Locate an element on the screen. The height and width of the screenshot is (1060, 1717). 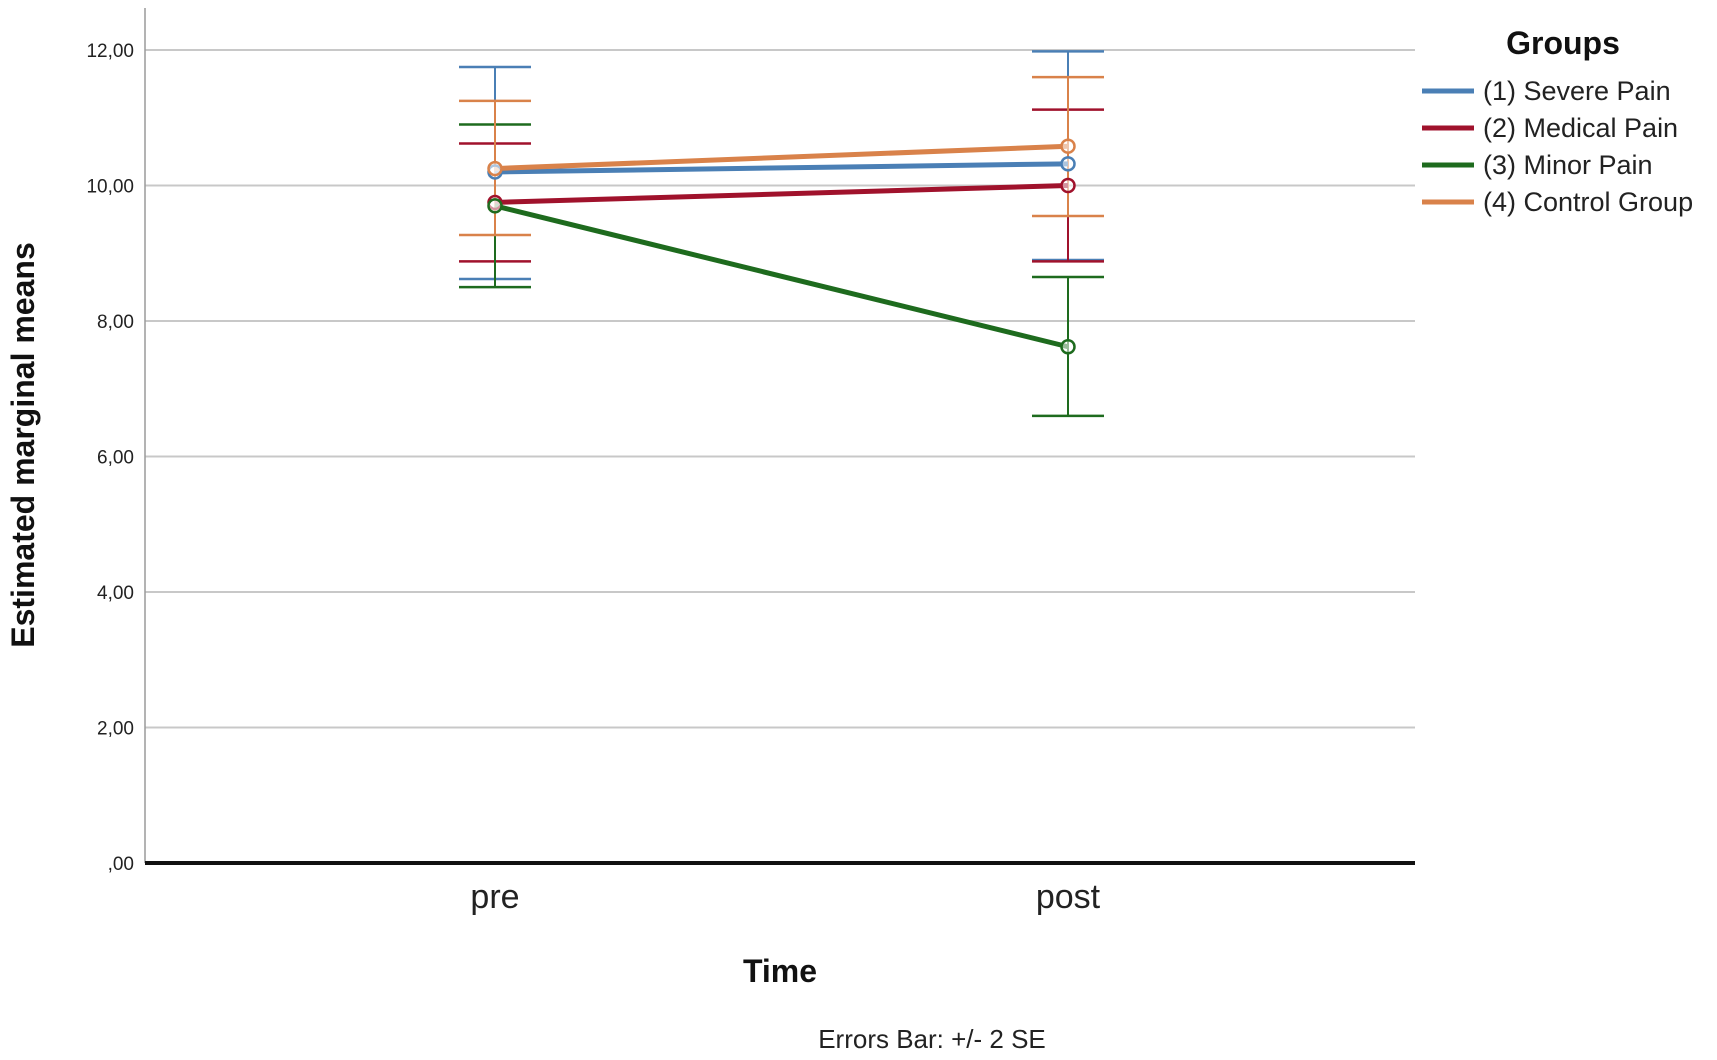
y-tick-labels: ,00 2,00 4,00 6,00 8,00 10,00 12,00 is located at coordinates (110, 458).